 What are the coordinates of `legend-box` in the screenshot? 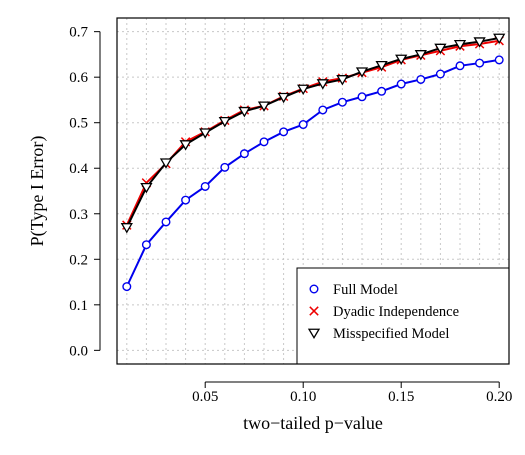 It's located at (403, 316).